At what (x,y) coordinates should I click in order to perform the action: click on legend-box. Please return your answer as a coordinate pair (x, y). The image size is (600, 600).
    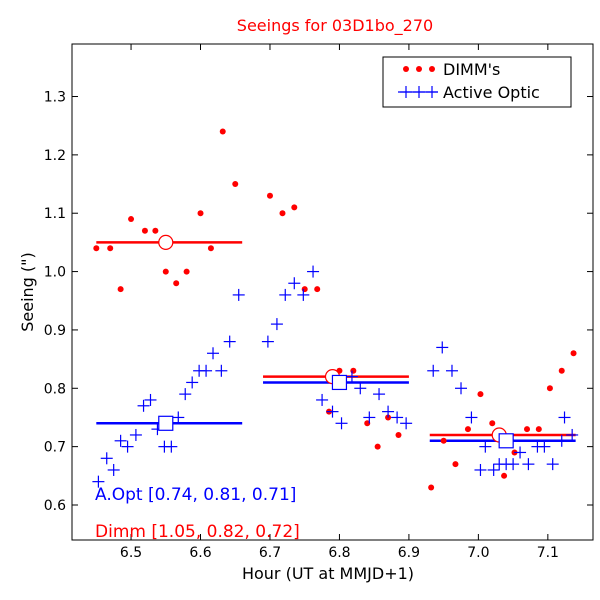
    Looking at the image, I should click on (477, 82).